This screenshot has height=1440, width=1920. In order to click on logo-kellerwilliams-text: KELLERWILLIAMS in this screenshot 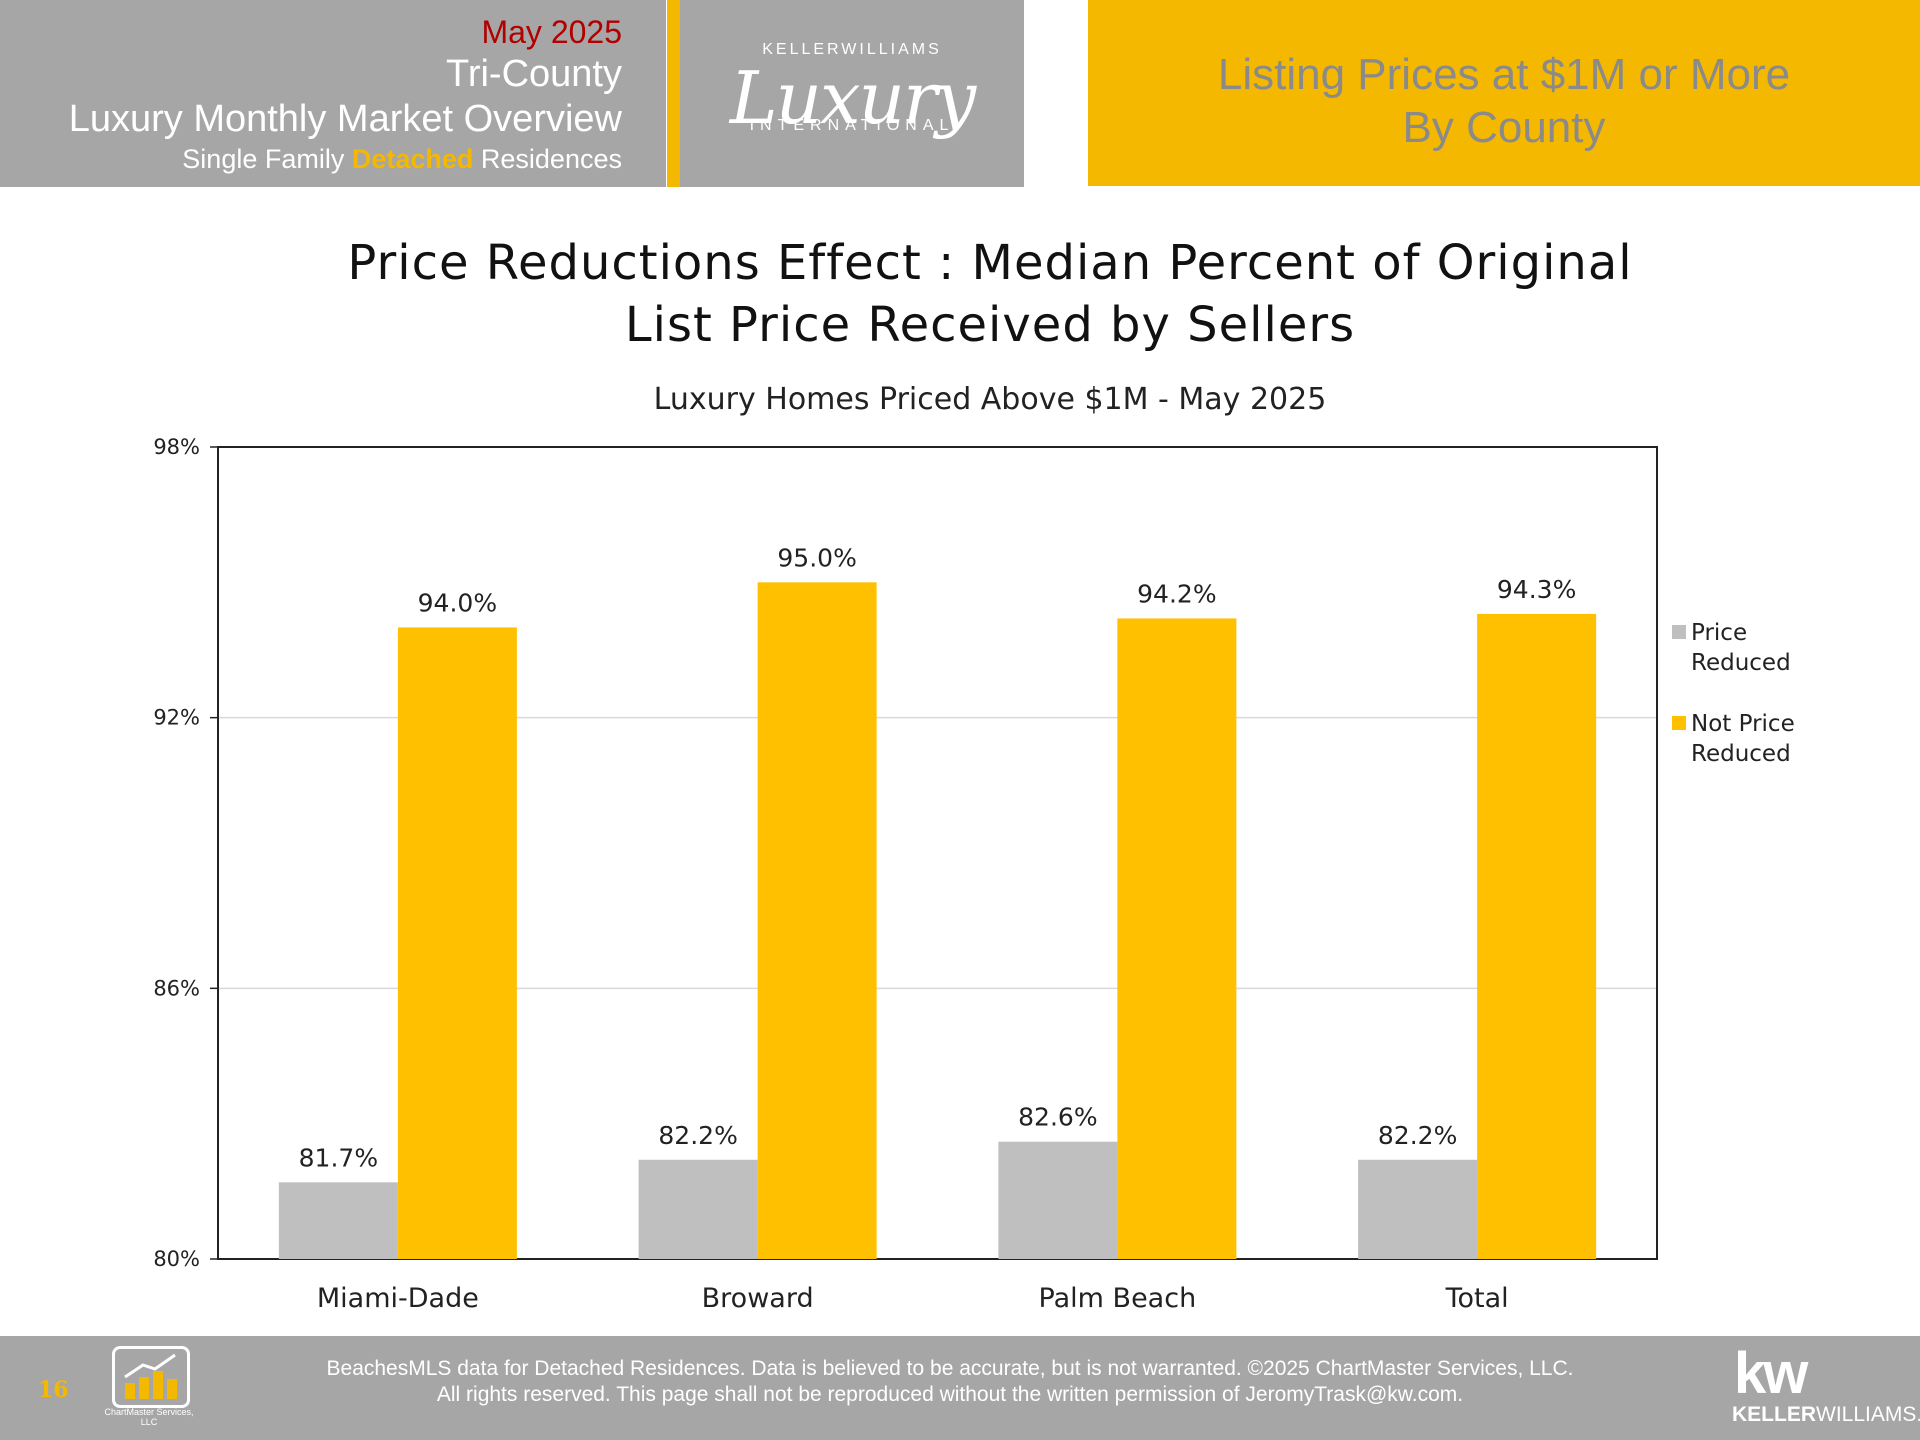, I will do `click(852, 49)`.